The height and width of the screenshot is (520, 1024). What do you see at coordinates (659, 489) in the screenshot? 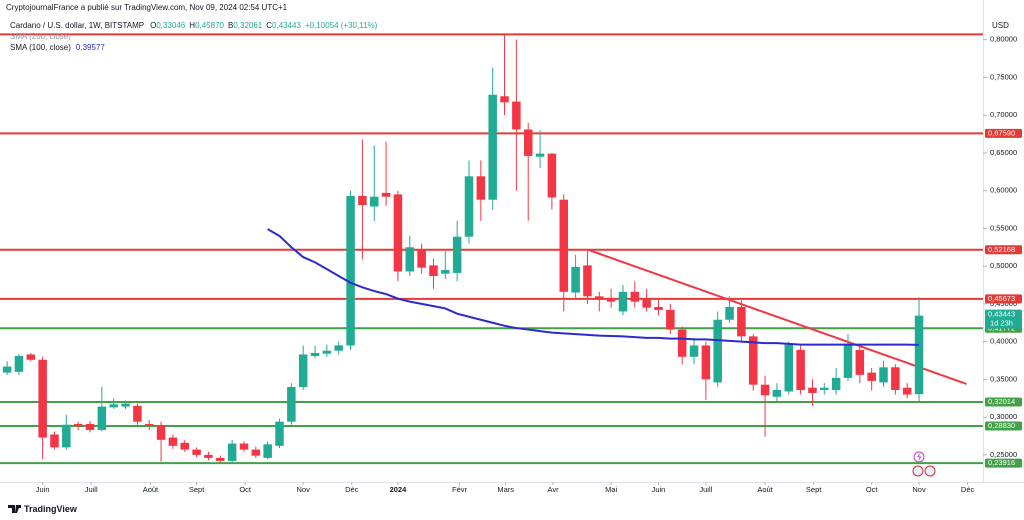
I see `x-tick-label: Juin` at bounding box center [659, 489].